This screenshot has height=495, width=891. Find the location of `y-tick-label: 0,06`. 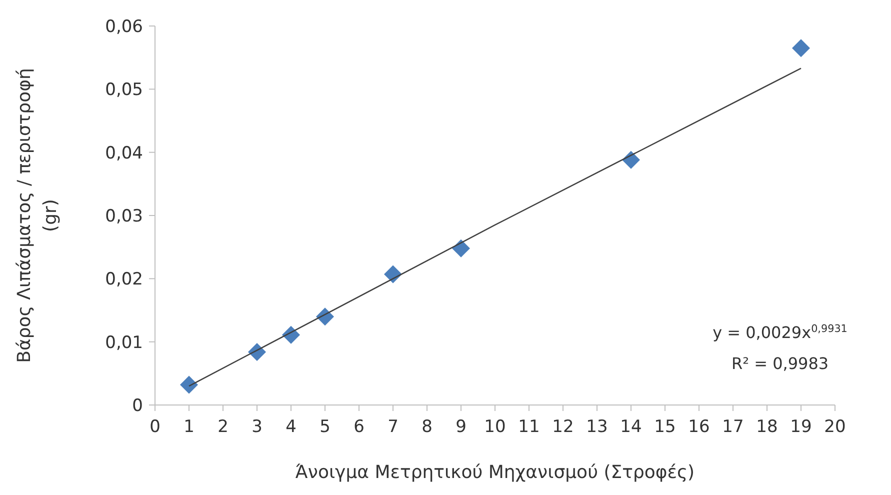

y-tick-label: 0,06 is located at coordinates (124, 26).